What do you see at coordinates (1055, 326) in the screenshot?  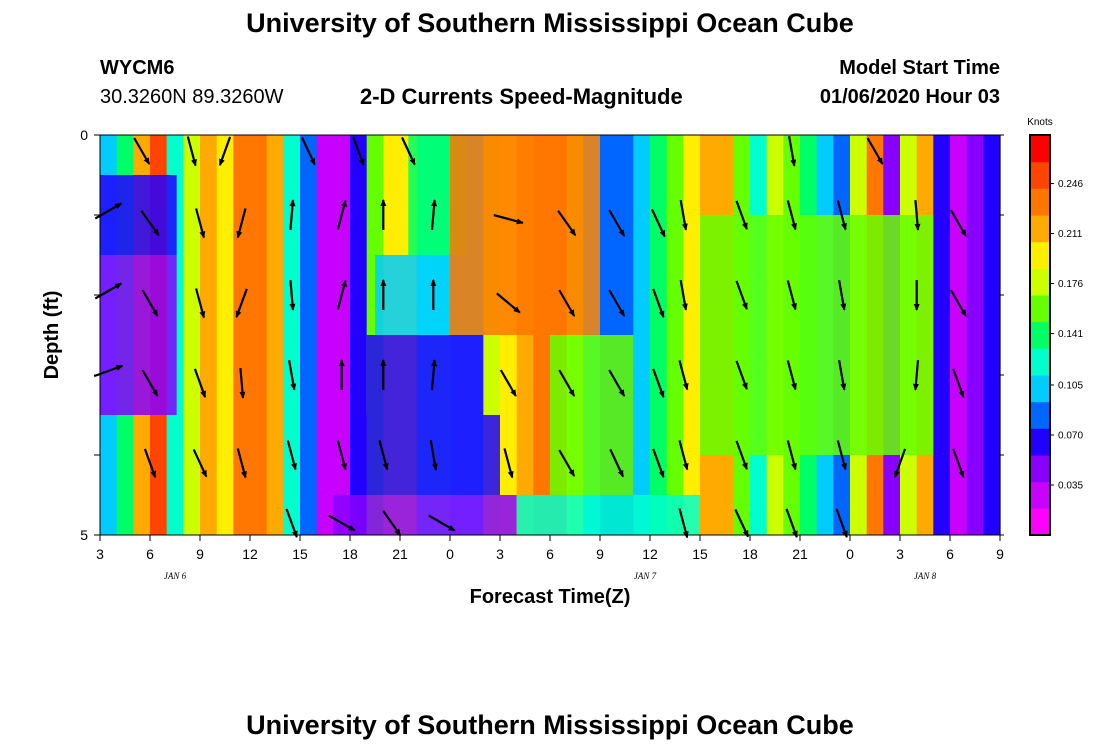 I see `colorbar: Knots 0.246 0.211 0.176 0.141 0.105 0.070 0.035` at bounding box center [1055, 326].